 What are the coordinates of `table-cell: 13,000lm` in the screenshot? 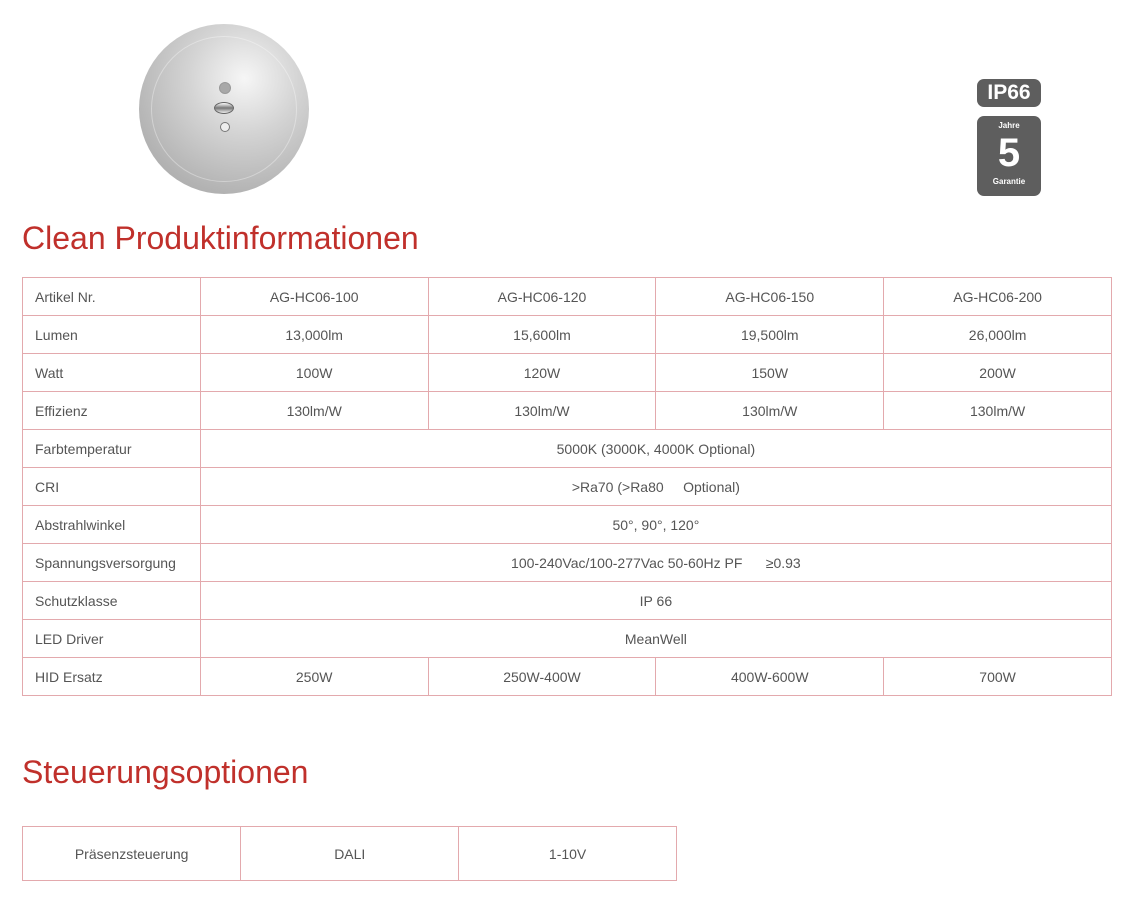 It's located at (314, 334).